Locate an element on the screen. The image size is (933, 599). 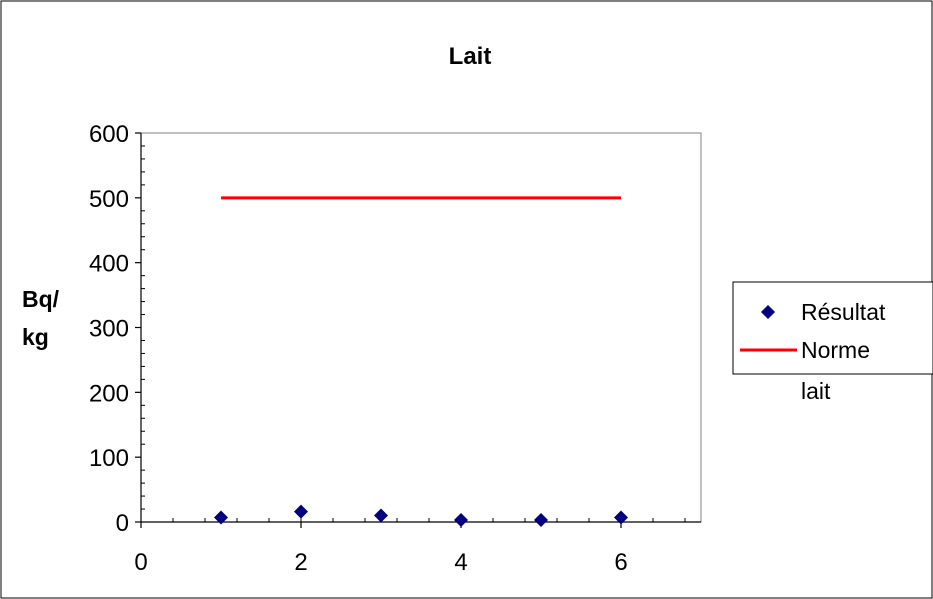
y-axis-label-line-2: kg is located at coordinates (35, 337).